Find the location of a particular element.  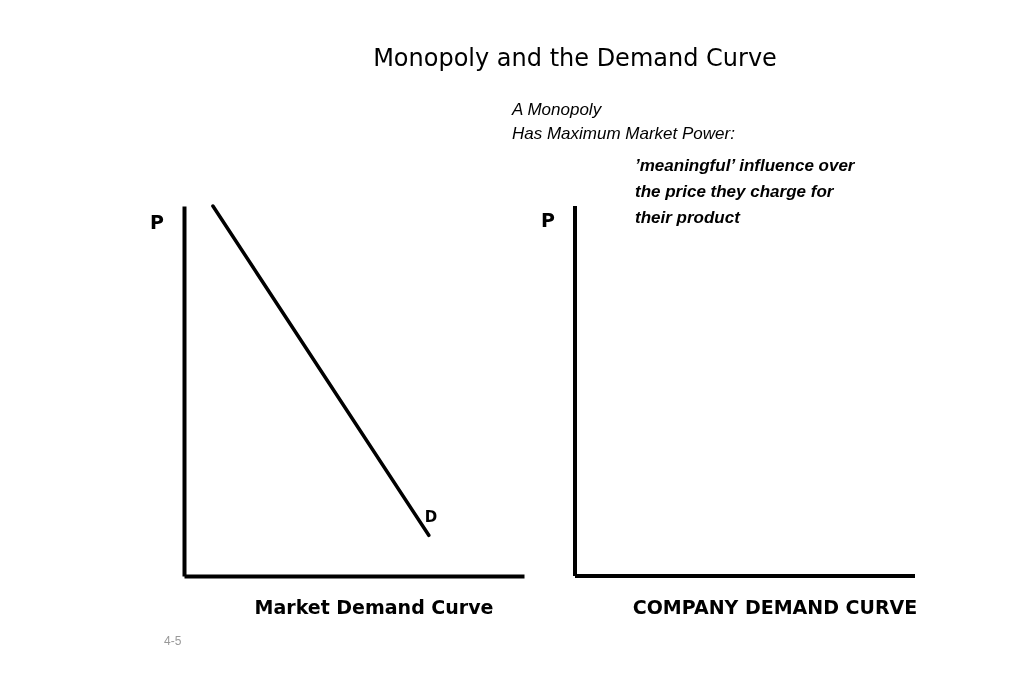

text: A Monopoly is located at coordinates (557, 109).